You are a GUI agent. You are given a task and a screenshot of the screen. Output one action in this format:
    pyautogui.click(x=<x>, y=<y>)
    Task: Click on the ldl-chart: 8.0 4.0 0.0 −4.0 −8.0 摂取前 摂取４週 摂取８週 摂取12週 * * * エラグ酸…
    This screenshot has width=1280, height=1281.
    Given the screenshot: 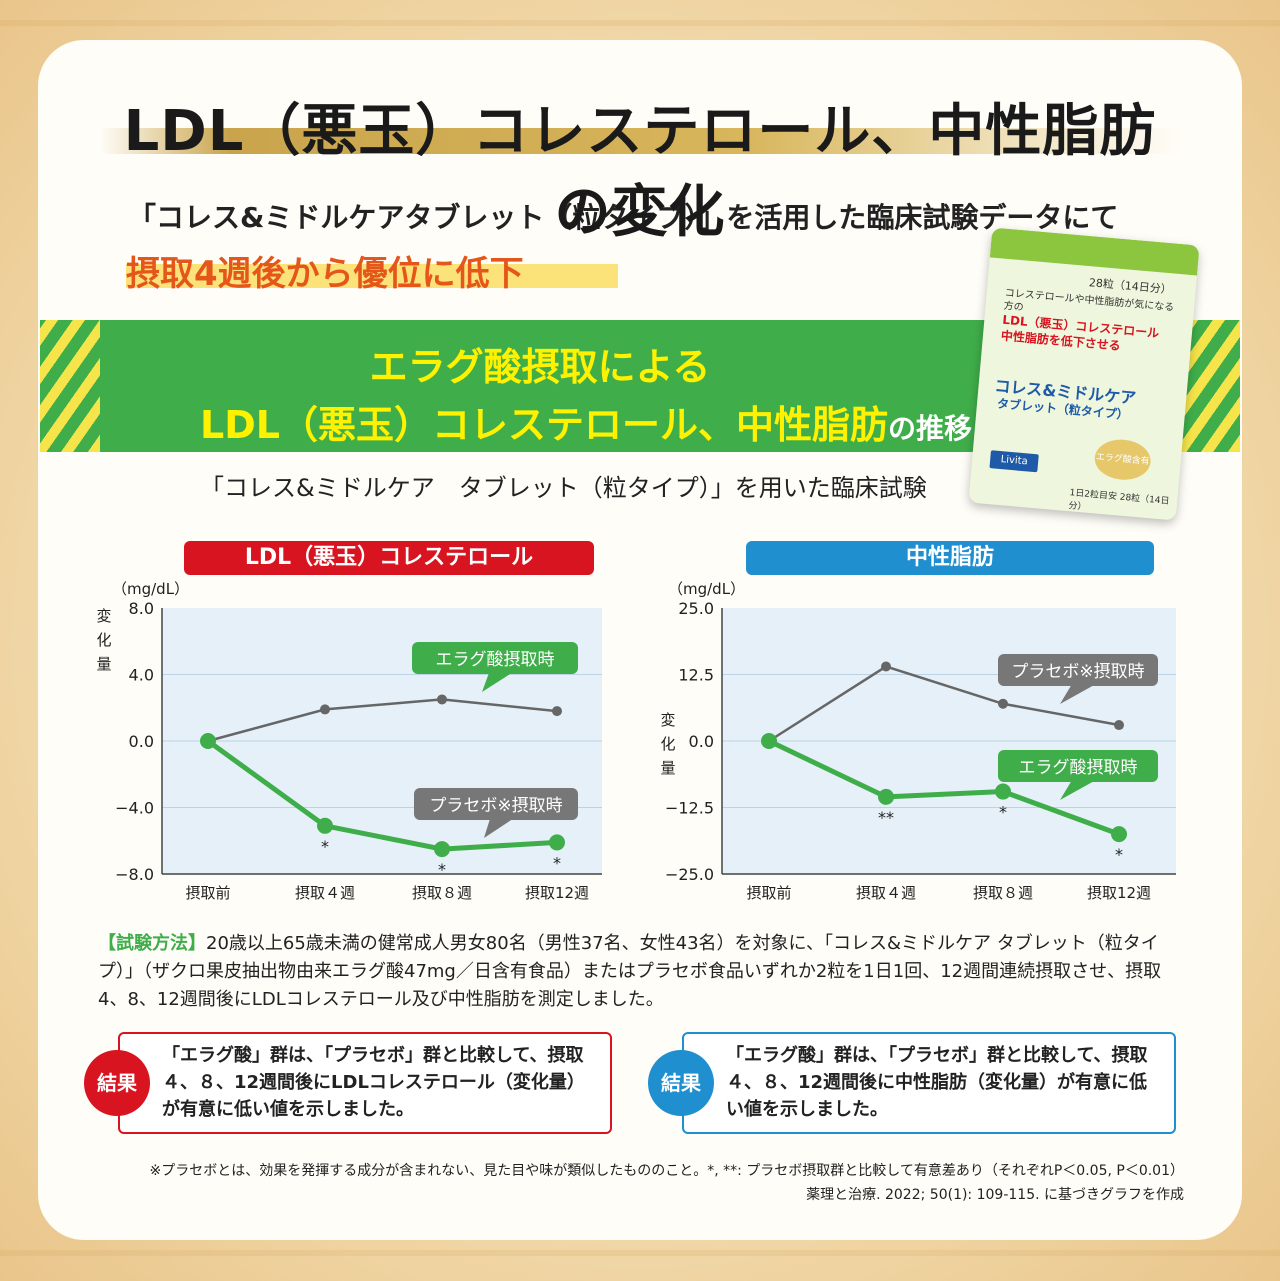 What is the action you would take?
    pyautogui.click(x=358, y=750)
    